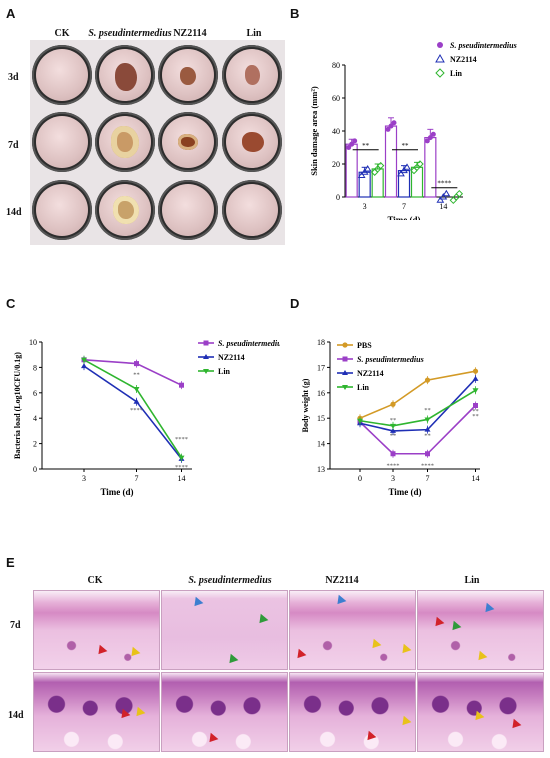 The width and height of the screenshot is (550, 758). I want to click on xtick-label: 0, so click(360, 478).